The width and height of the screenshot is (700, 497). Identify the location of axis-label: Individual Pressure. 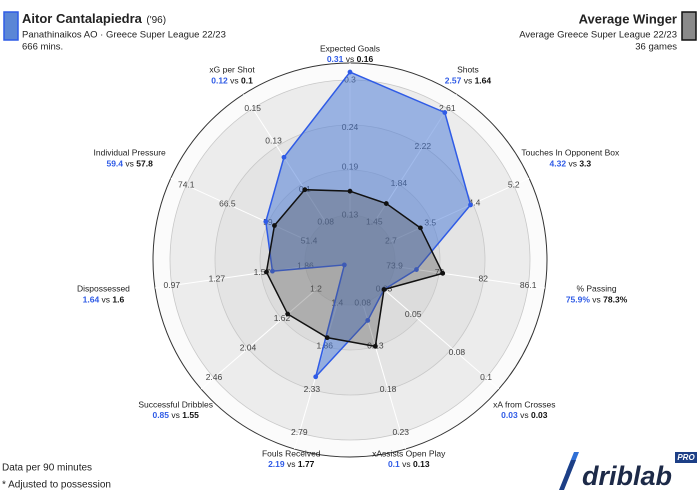
(130, 153).